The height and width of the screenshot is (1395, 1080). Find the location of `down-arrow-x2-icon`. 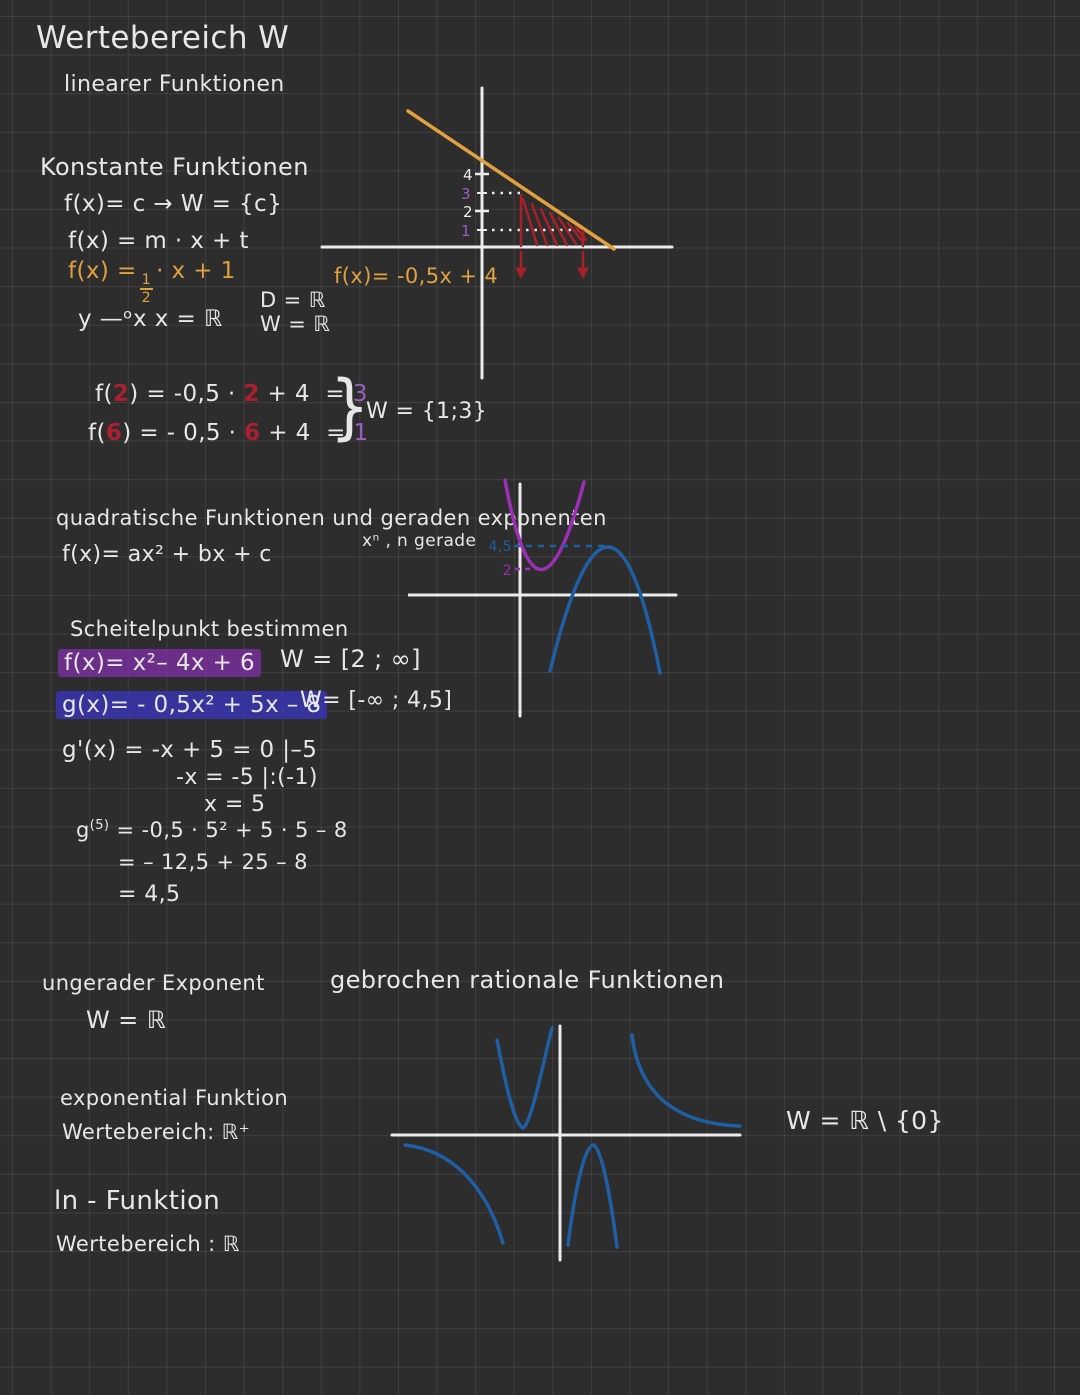

down-arrow-x2-icon is located at coordinates (521, 265).